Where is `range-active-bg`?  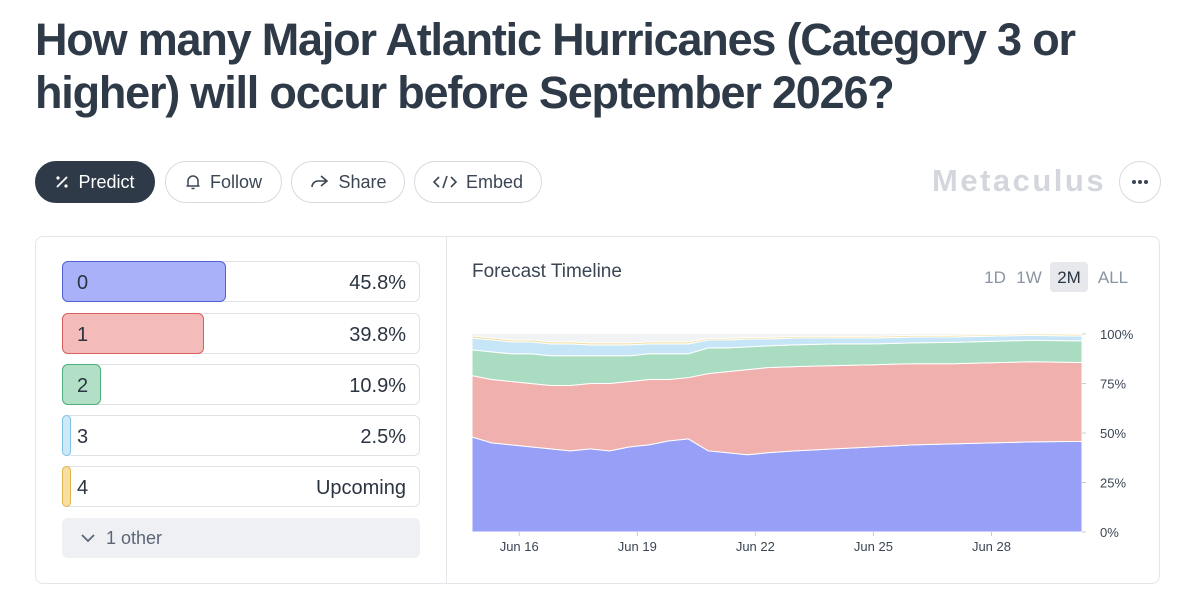
range-active-bg is located at coordinates (1069, 277).